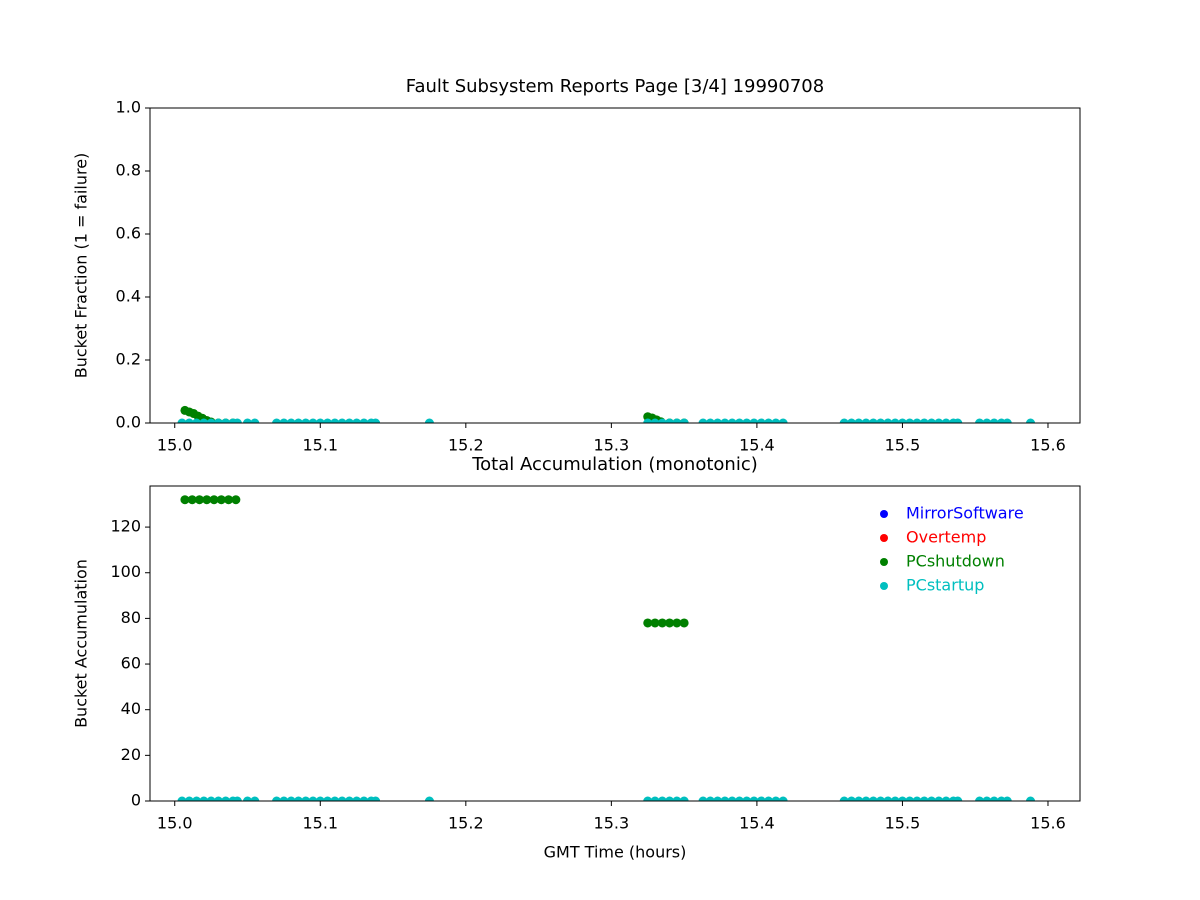  Describe the element at coordinates (125, 571) in the screenshot. I see `y-tick-label: 100` at that location.